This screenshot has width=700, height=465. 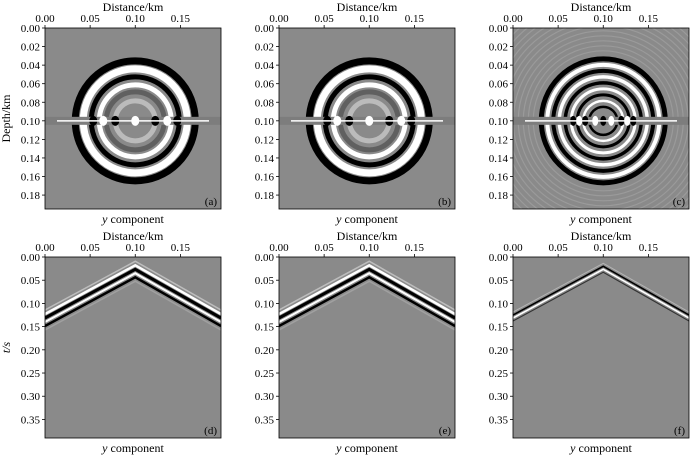 I want to click on panel-label: (b), so click(x=444, y=202).